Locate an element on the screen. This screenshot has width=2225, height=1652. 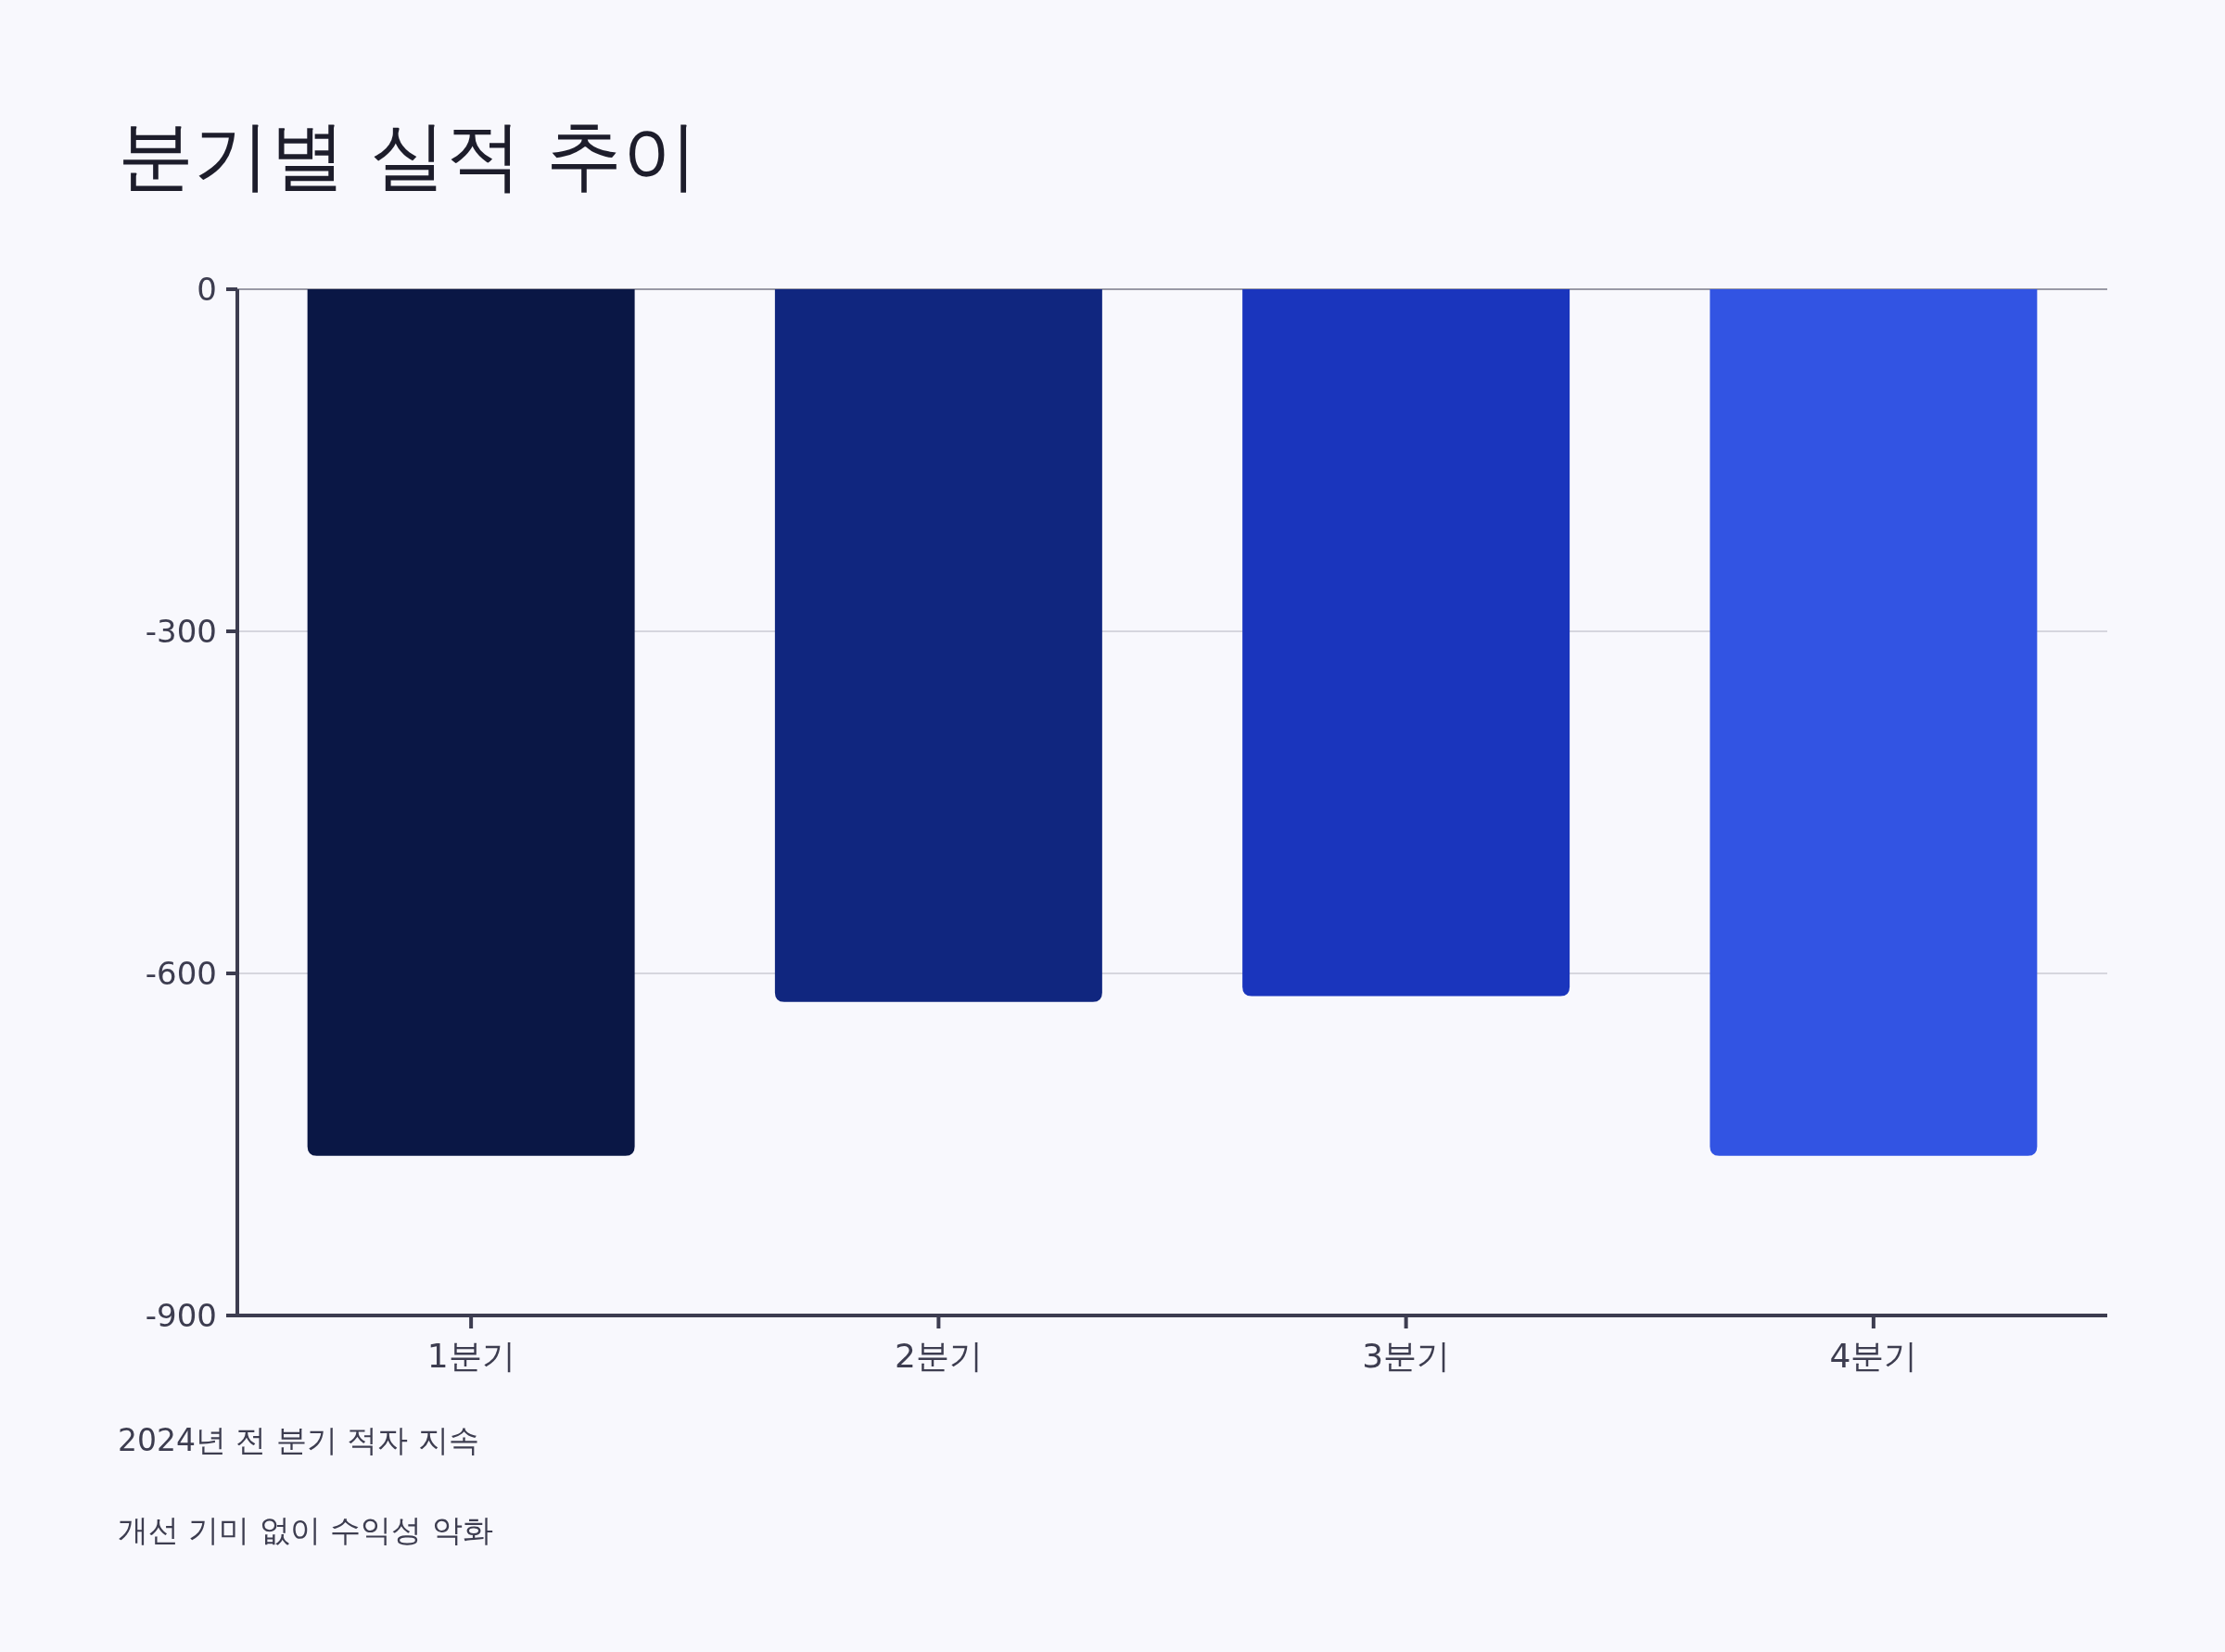
y-tick-label: 0 is located at coordinates (207, 289).